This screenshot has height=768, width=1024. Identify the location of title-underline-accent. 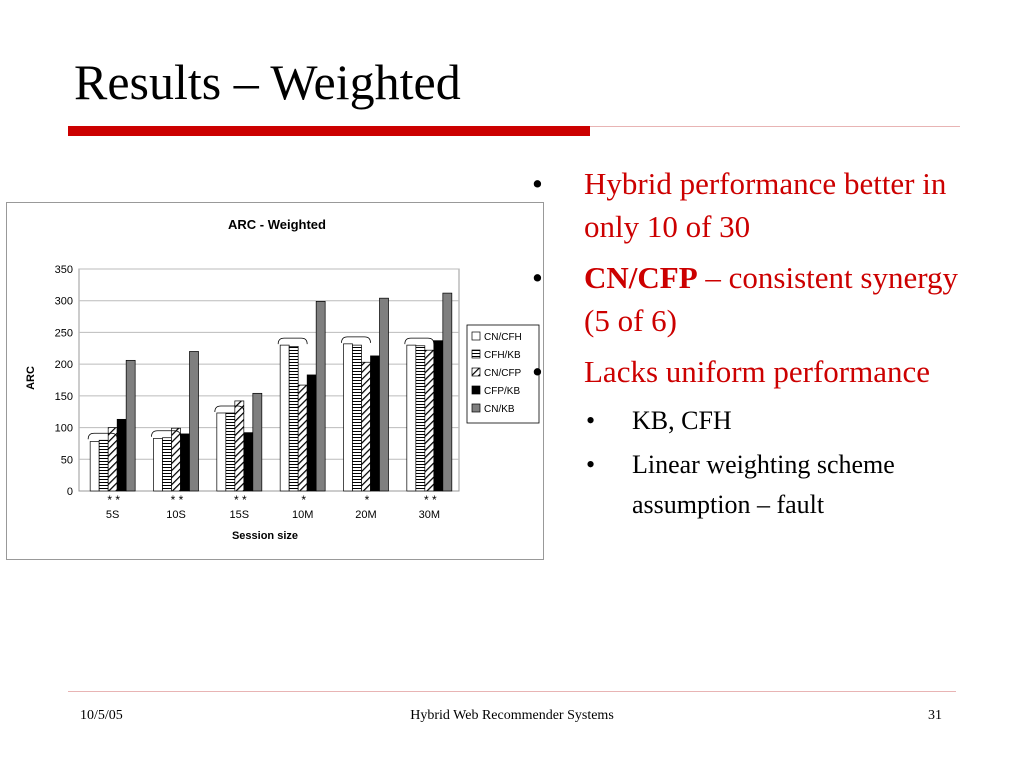
(329, 131).